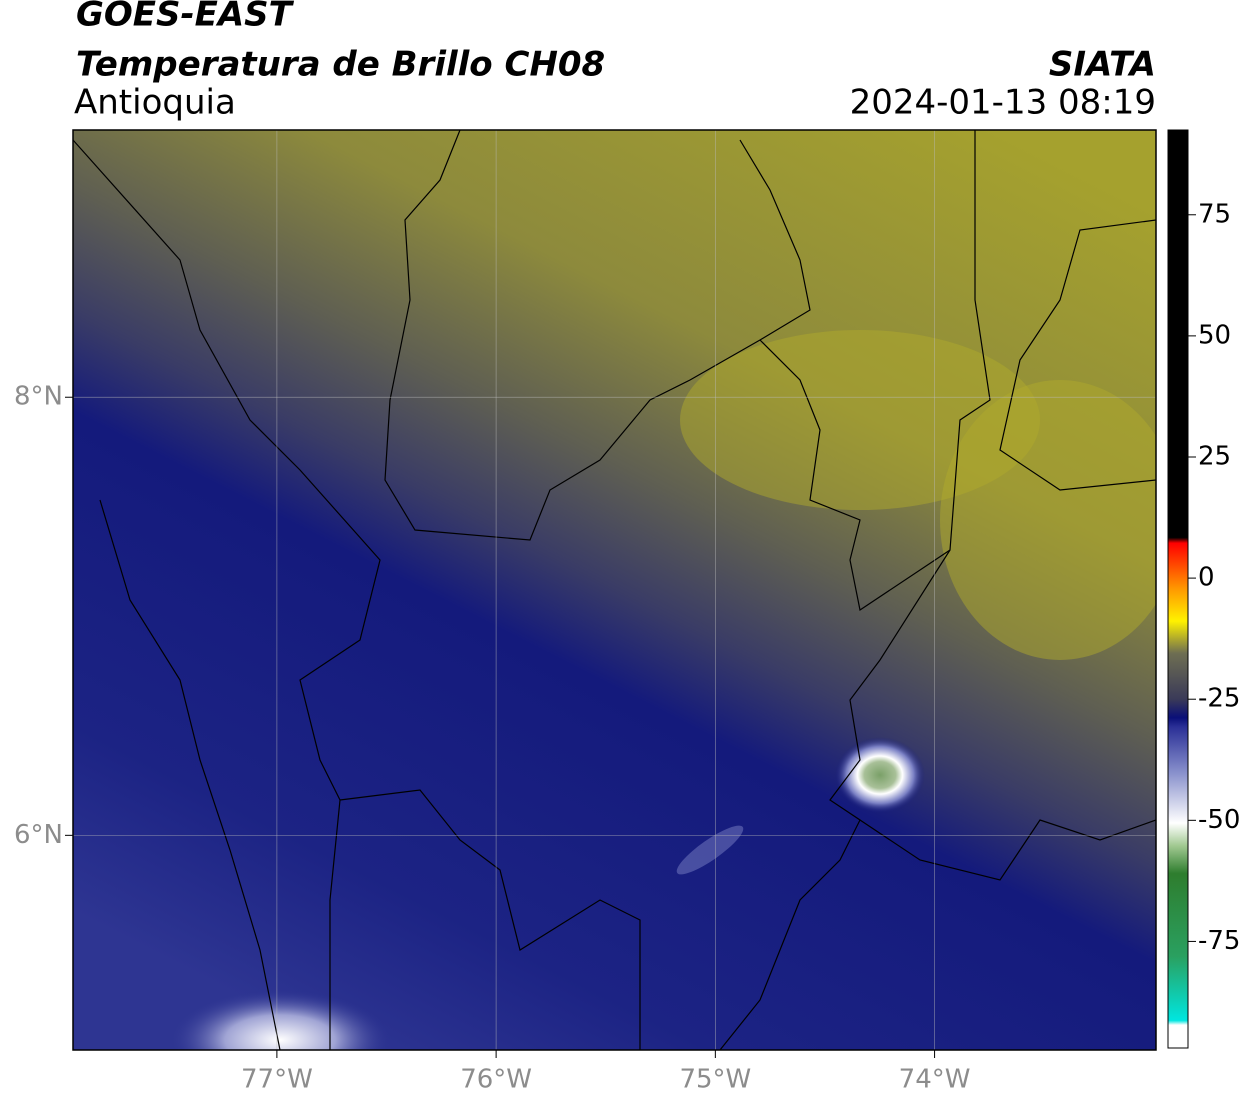 The width and height of the screenshot is (1252, 1099). What do you see at coordinates (496, 1080) in the screenshot?
I see `x-tick-label: 76°W` at bounding box center [496, 1080].